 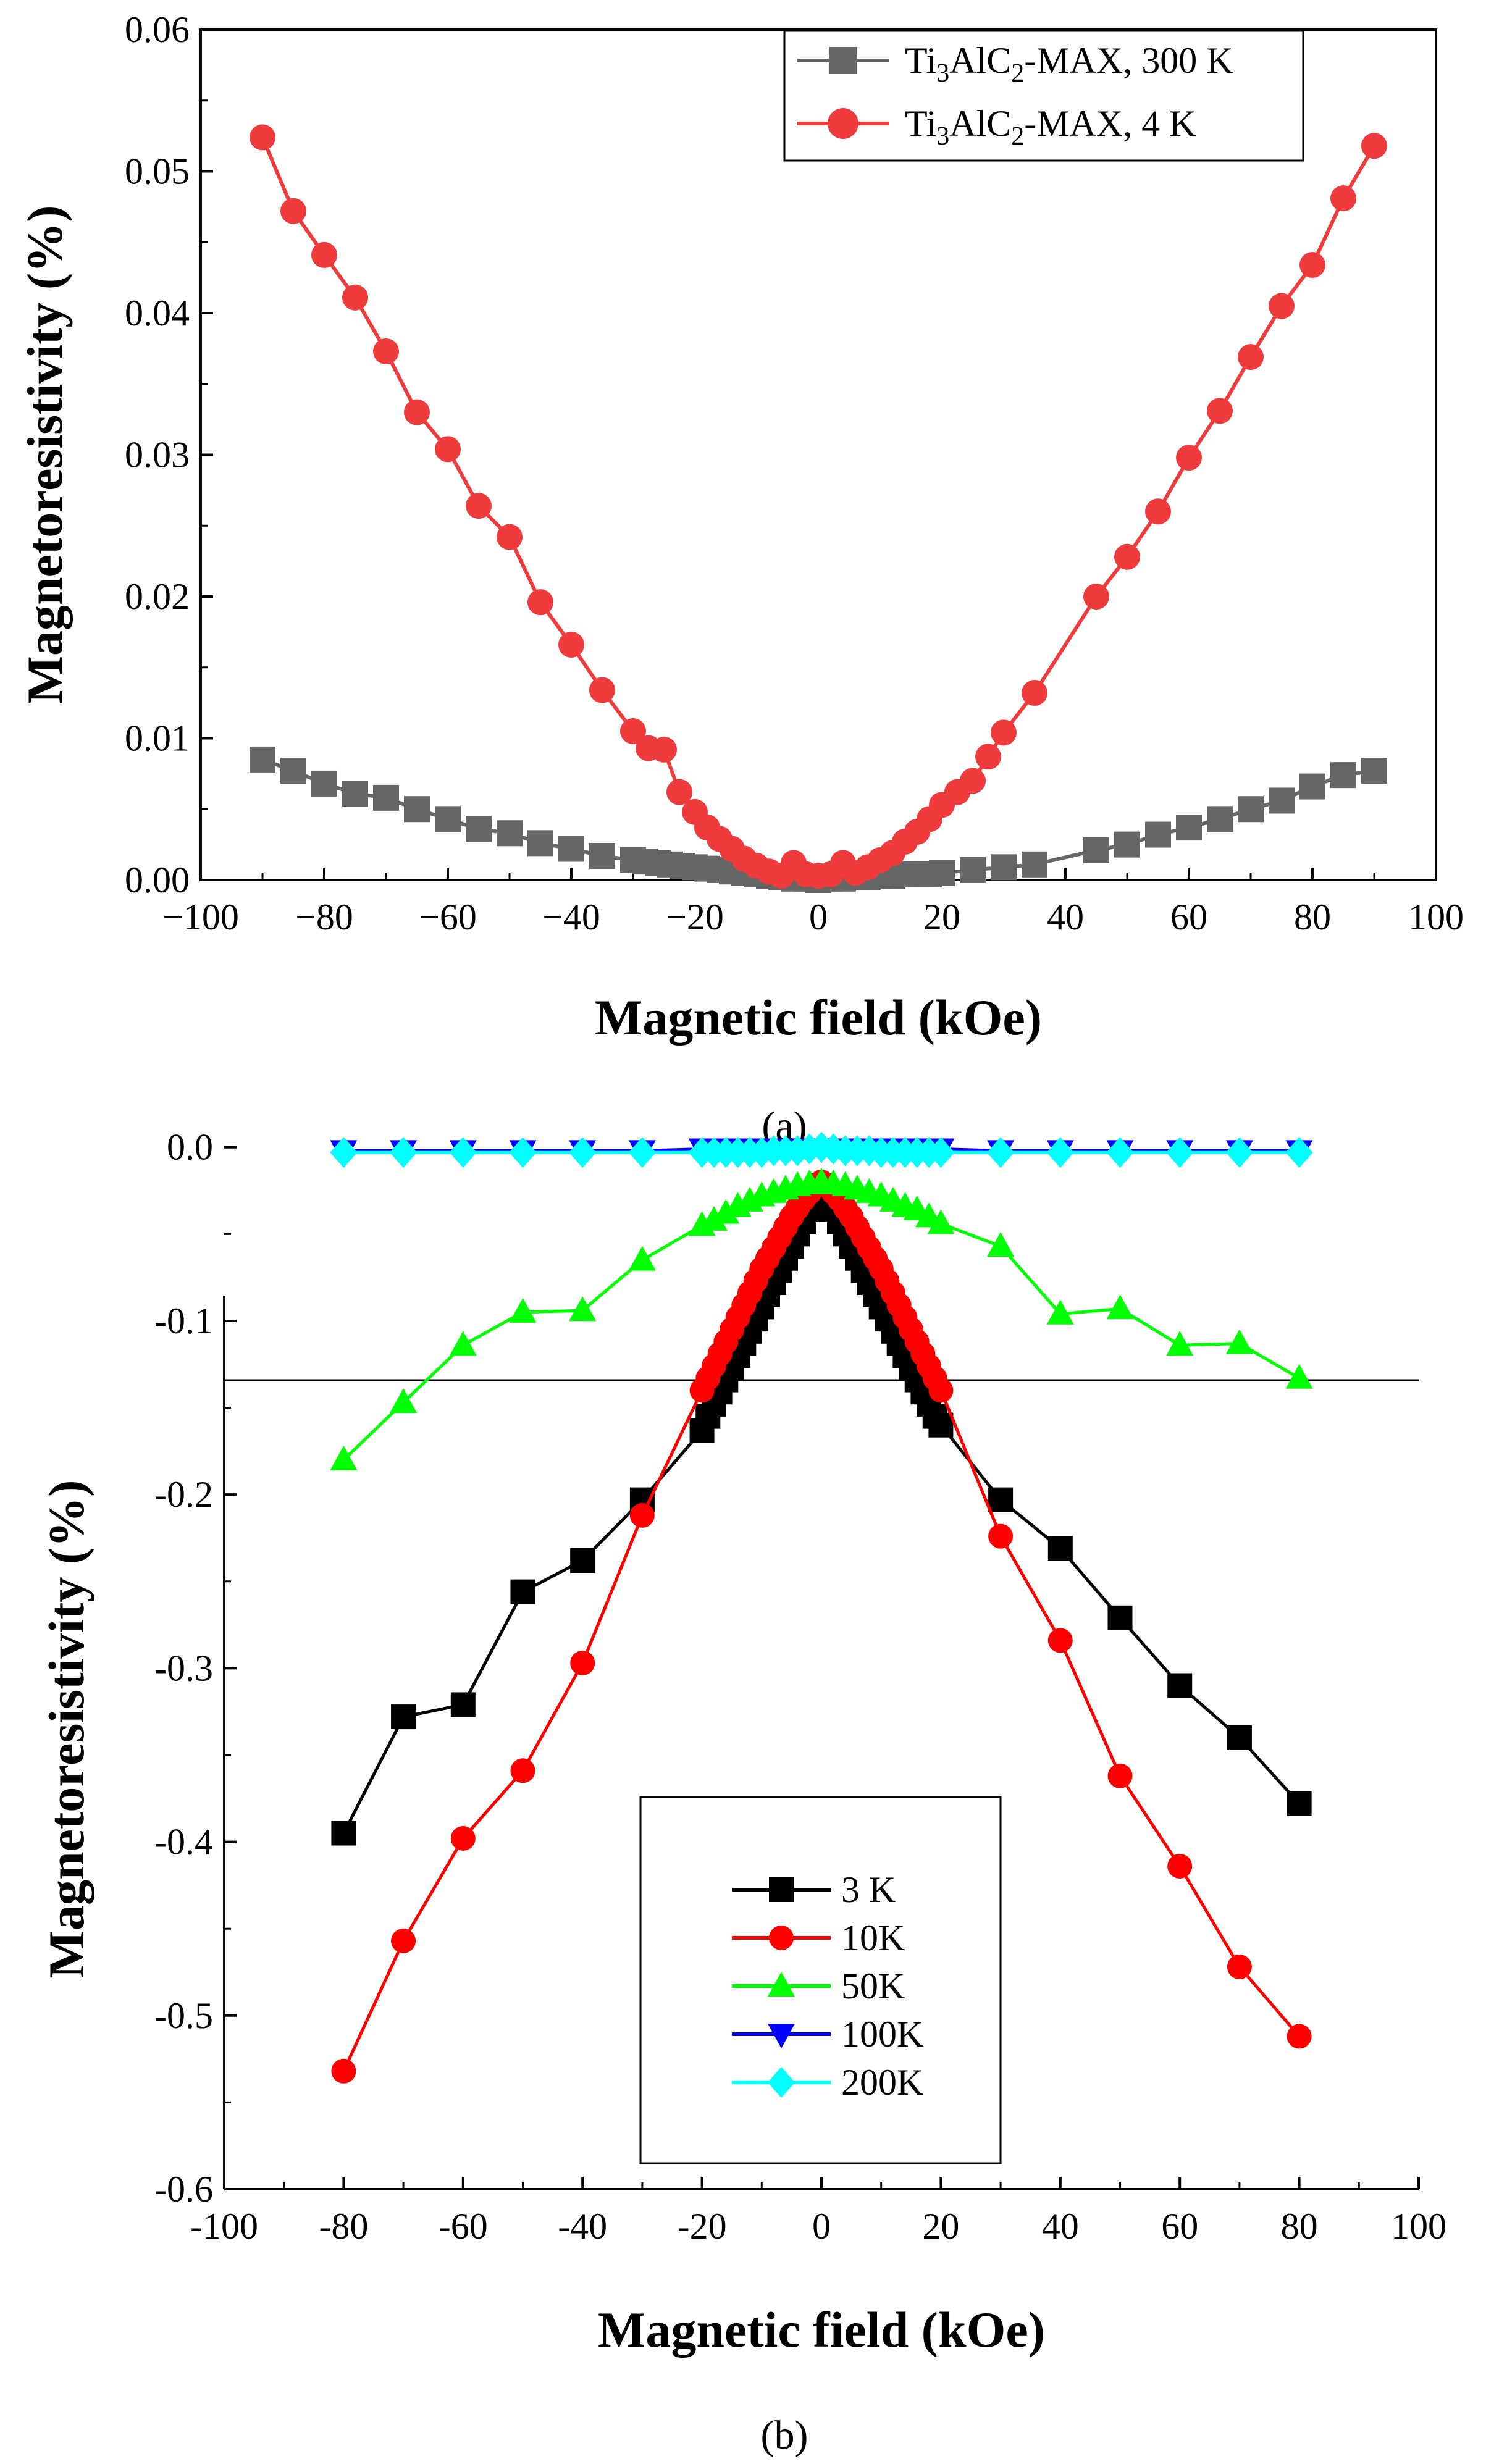 I want to click on legend-label-10k: 10K, so click(x=873, y=1938).